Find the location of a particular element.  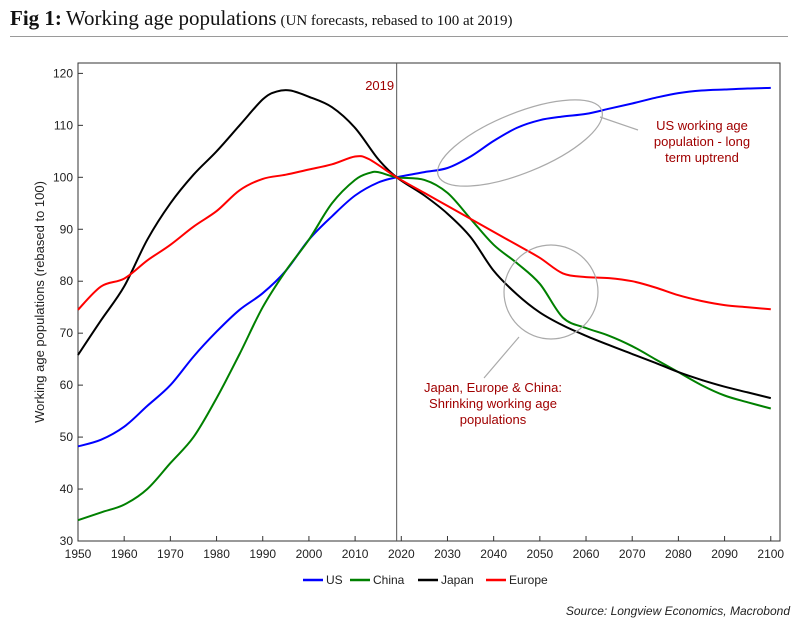

y-tick-label: 50 is located at coordinates (67, 437).